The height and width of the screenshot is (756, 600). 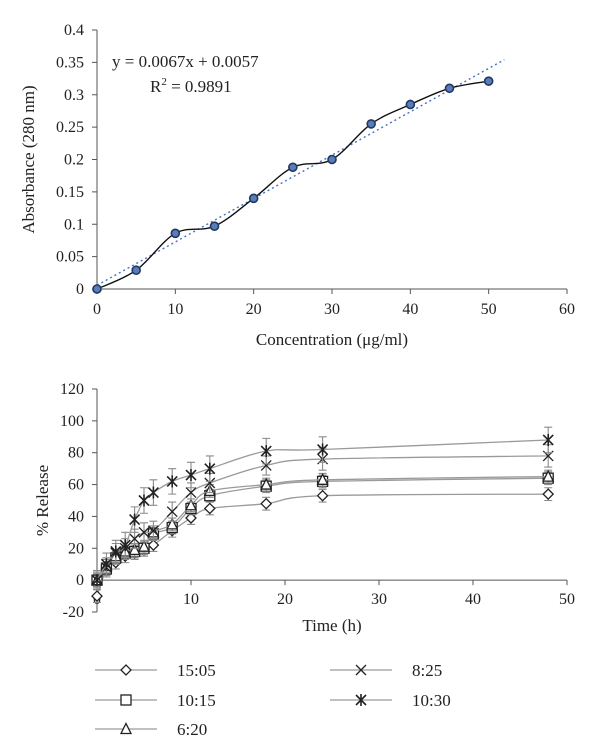 I want to click on y-tick-label: 120, so click(x=72, y=389).